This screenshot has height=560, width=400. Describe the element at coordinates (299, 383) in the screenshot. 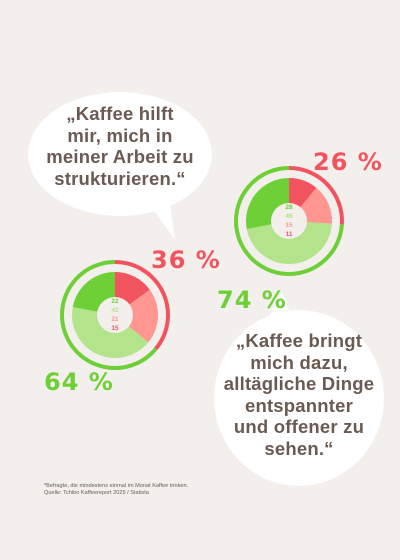

I see `quote-line: alltägliche Dinge` at that location.